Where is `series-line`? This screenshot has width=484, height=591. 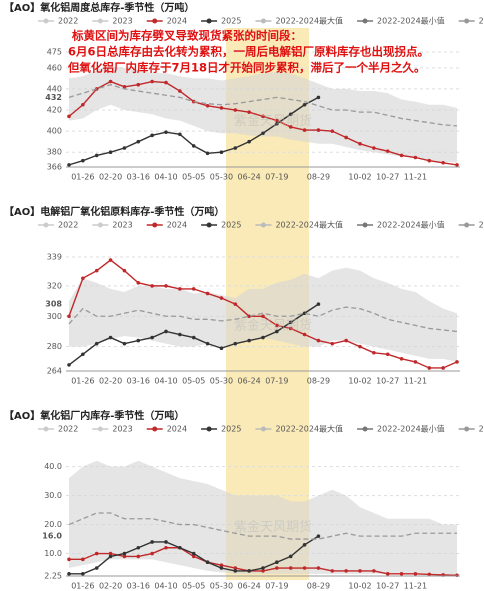
series-line is located at coordinates (263, 319).